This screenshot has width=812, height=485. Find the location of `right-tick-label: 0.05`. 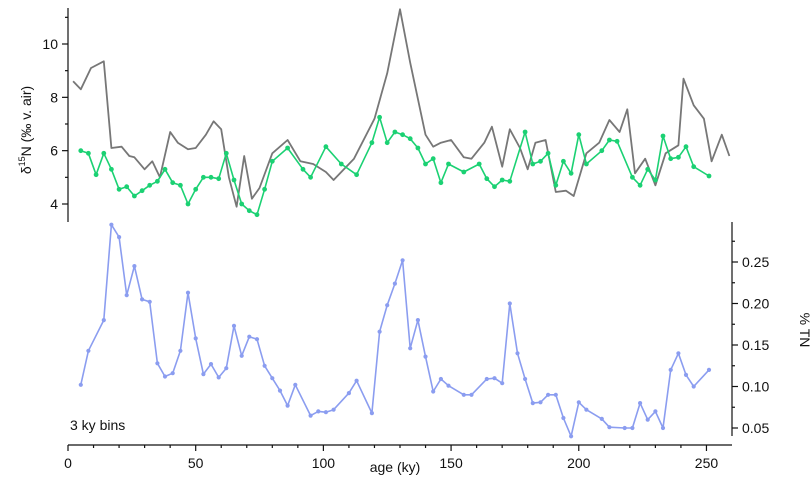

right-tick-label: 0.05 is located at coordinates (755, 428).